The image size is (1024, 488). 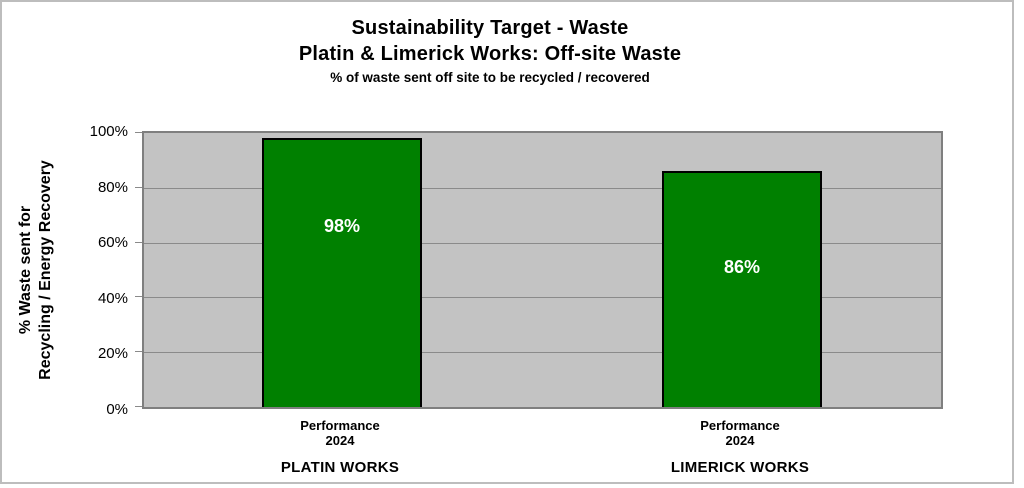 I want to click on chart-title-line1: Sustainability Target - Waste, so click(x=490, y=28).